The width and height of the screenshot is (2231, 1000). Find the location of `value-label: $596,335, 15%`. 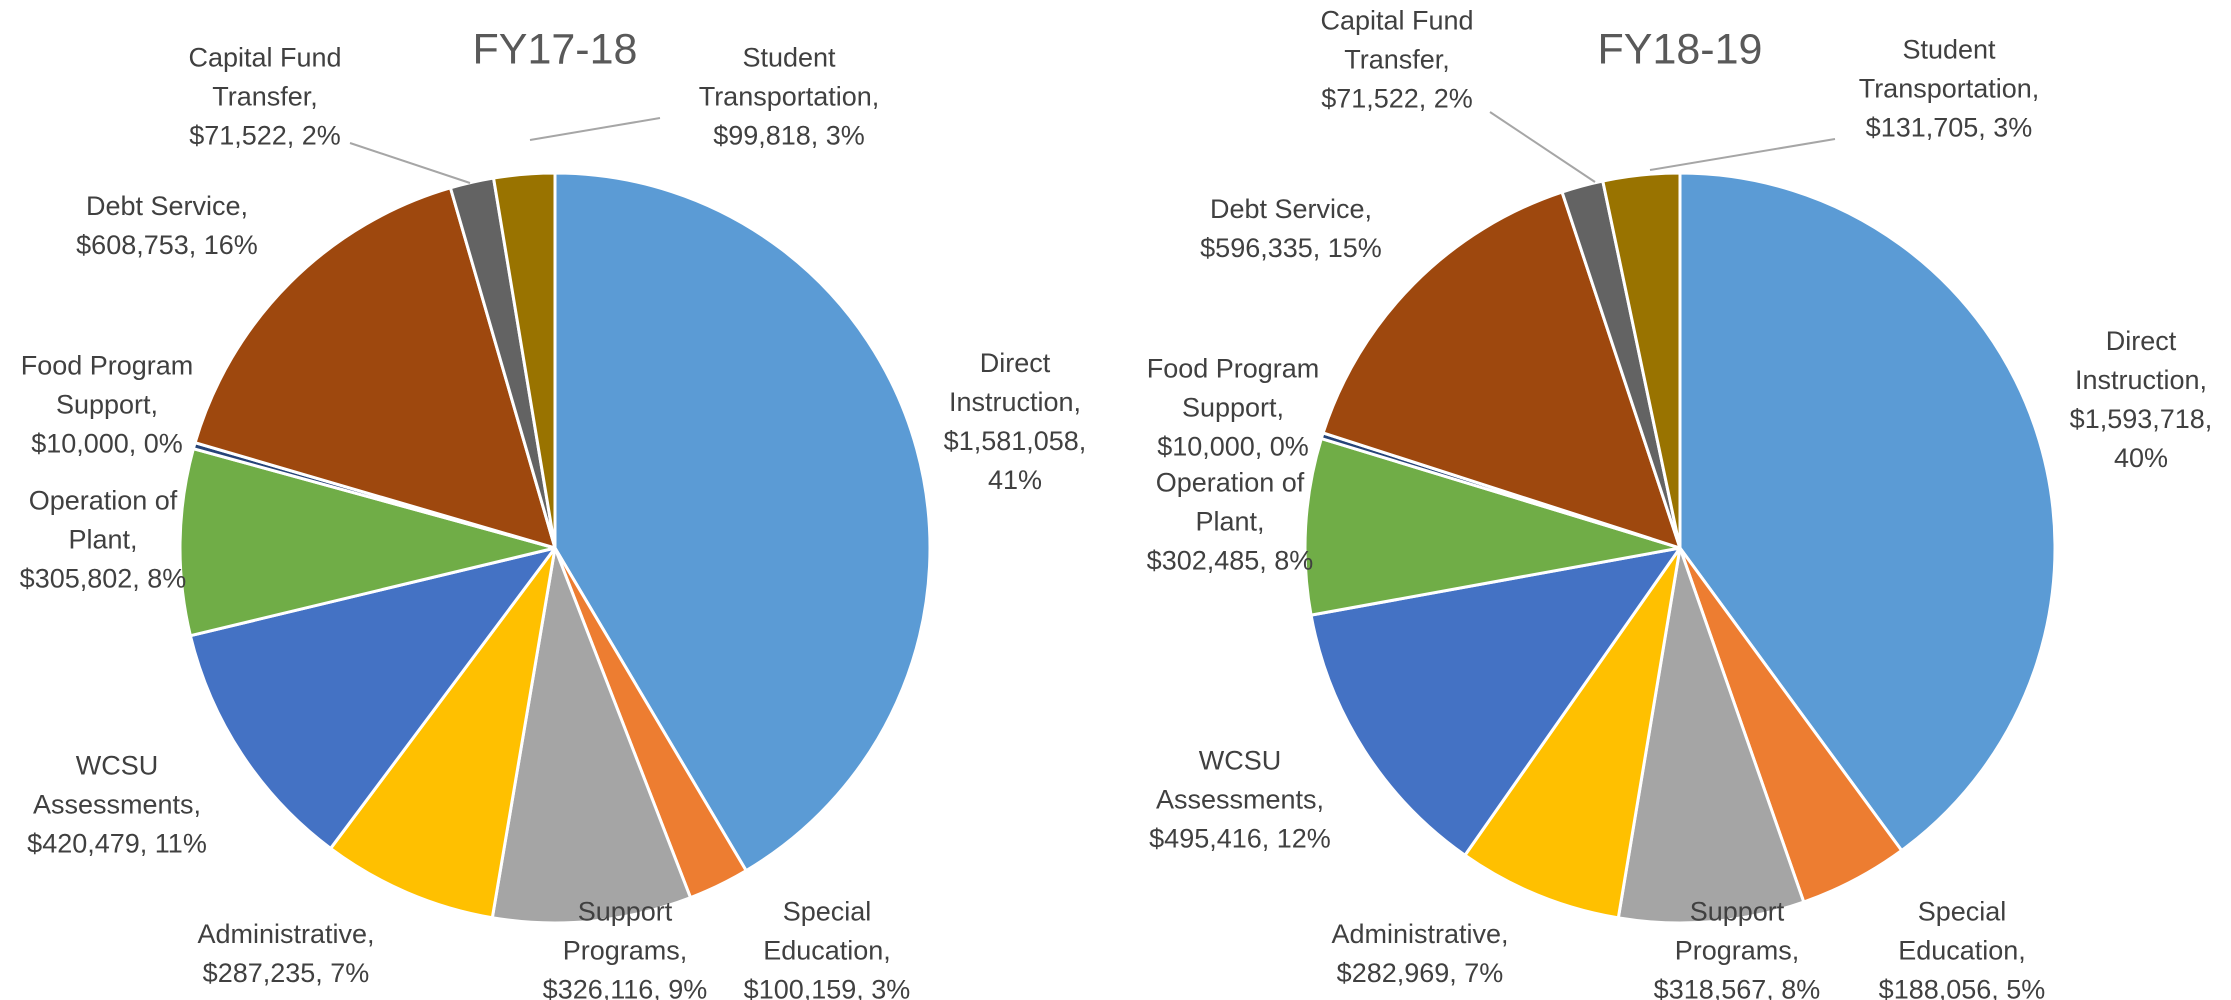

value-label: $596,335, 15% is located at coordinates (1291, 248).